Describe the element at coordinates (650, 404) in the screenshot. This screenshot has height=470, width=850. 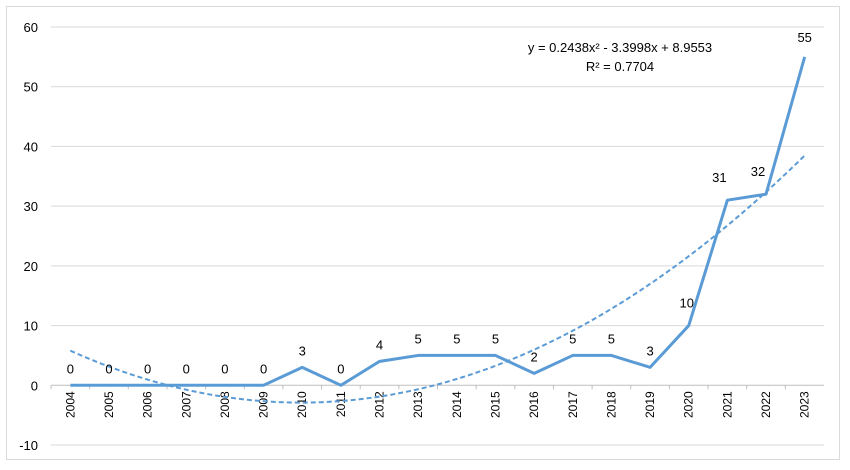
I see `x-tick-label: 2019` at that location.